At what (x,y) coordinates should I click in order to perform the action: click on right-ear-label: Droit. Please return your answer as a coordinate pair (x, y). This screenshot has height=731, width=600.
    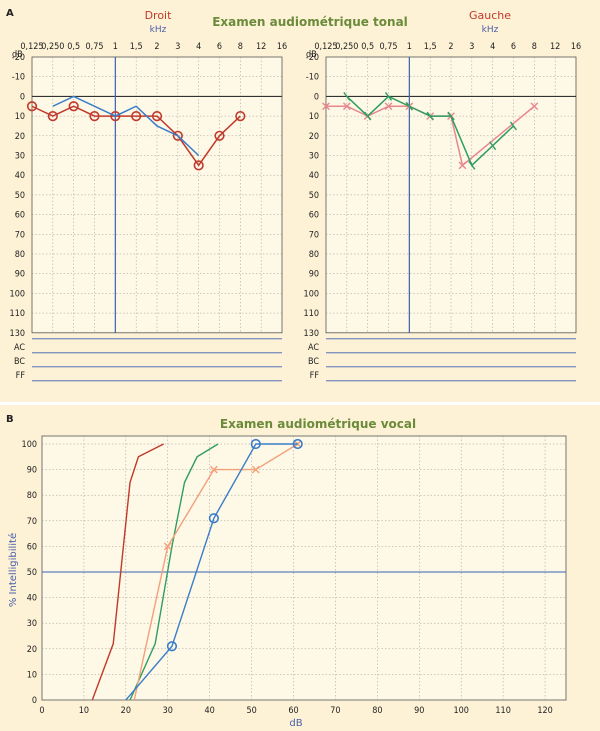
    Looking at the image, I should click on (159, 15).